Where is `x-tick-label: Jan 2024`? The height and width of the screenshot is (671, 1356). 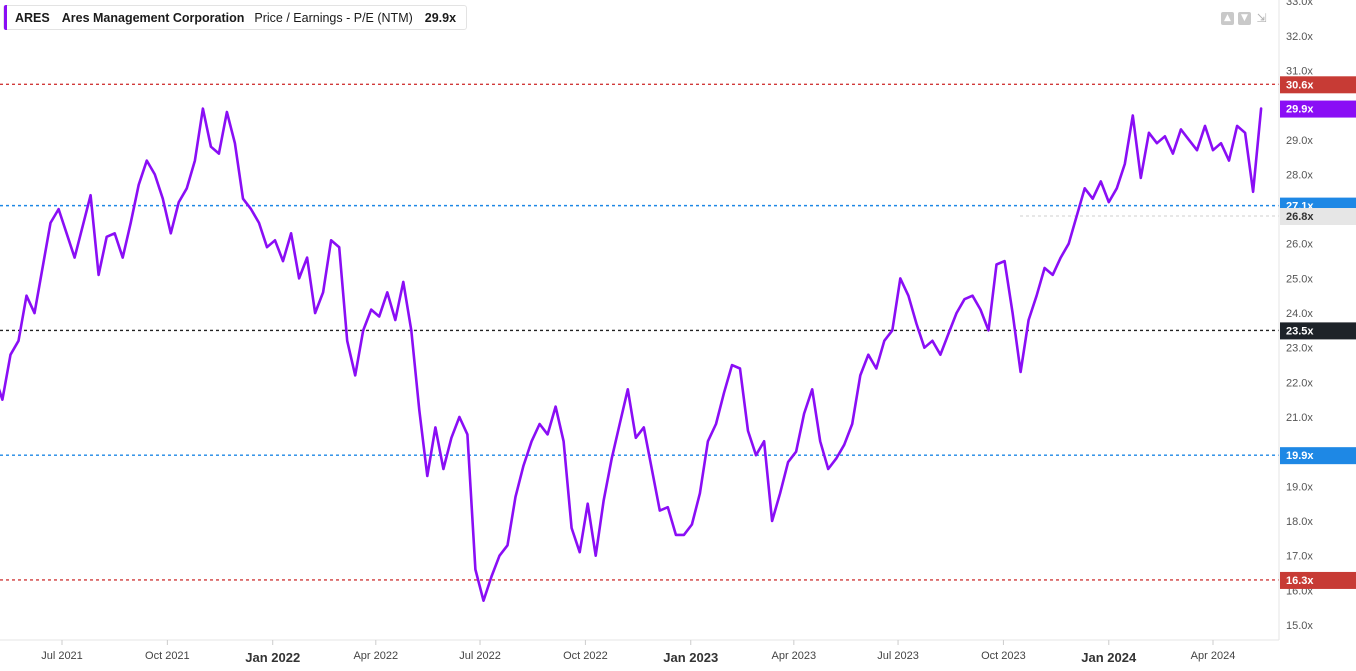 x-tick-label: Jan 2024 is located at coordinates (1109, 657).